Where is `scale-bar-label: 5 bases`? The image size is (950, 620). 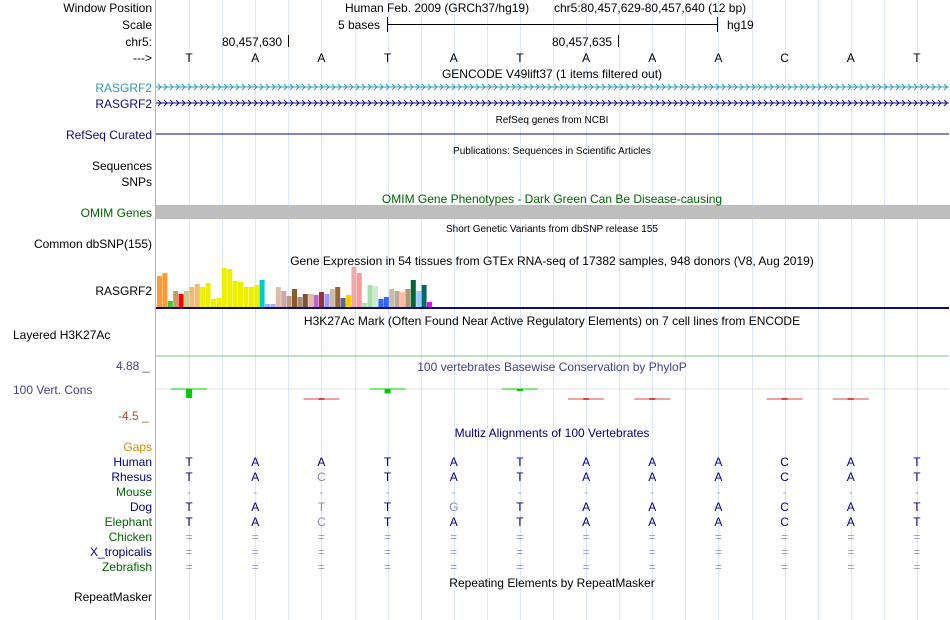
scale-bar-label: 5 bases is located at coordinates (359, 25).